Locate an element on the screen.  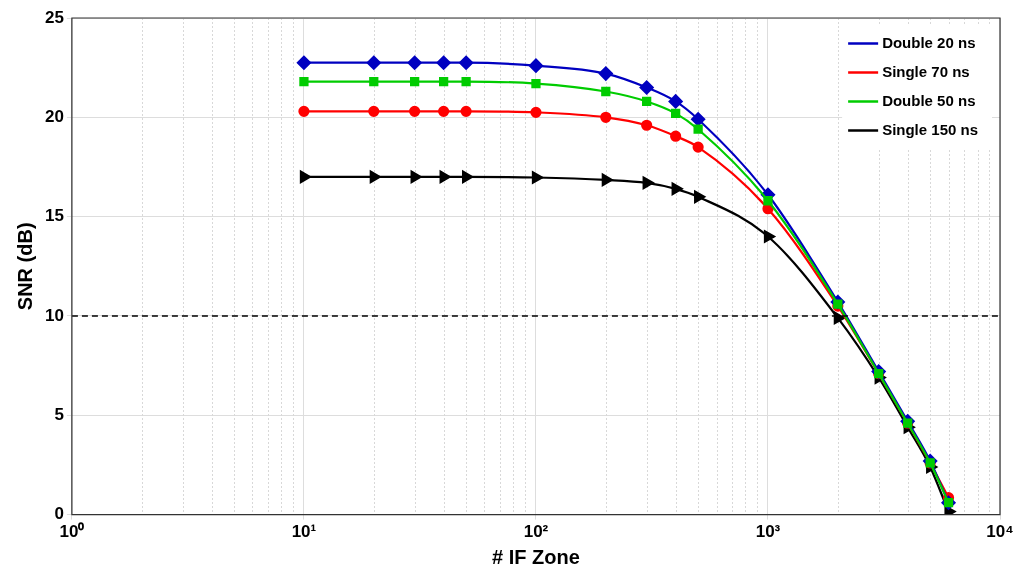
y-tick-label: 10 is located at coordinates (54, 315).